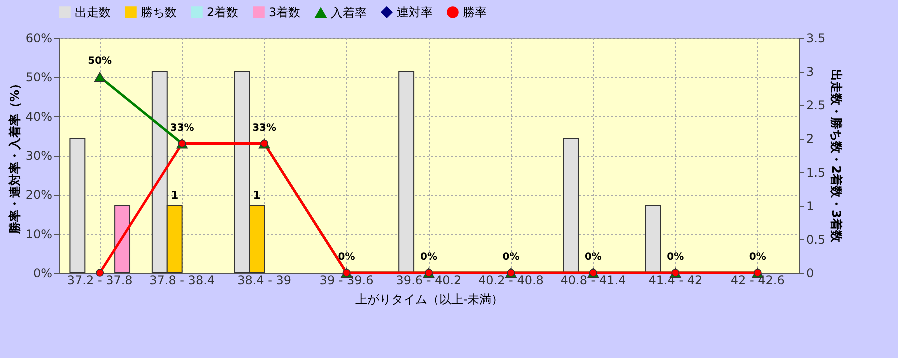  I want to click on x-tick-label: 42 - 42.6, so click(757, 281).